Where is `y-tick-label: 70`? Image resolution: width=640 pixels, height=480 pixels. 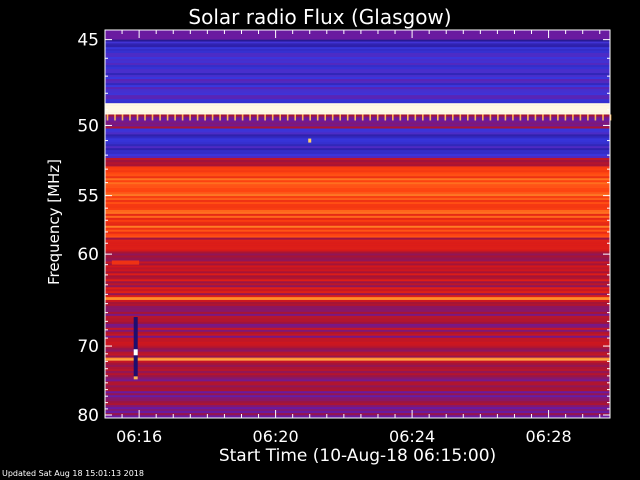 y-tick-label: 70 is located at coordinates (88, 347).